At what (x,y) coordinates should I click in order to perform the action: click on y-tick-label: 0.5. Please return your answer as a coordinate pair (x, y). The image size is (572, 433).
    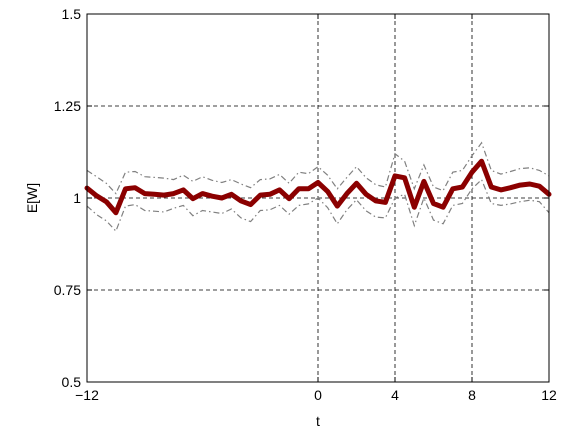
    Looking at the image, I should click on (72, 382).